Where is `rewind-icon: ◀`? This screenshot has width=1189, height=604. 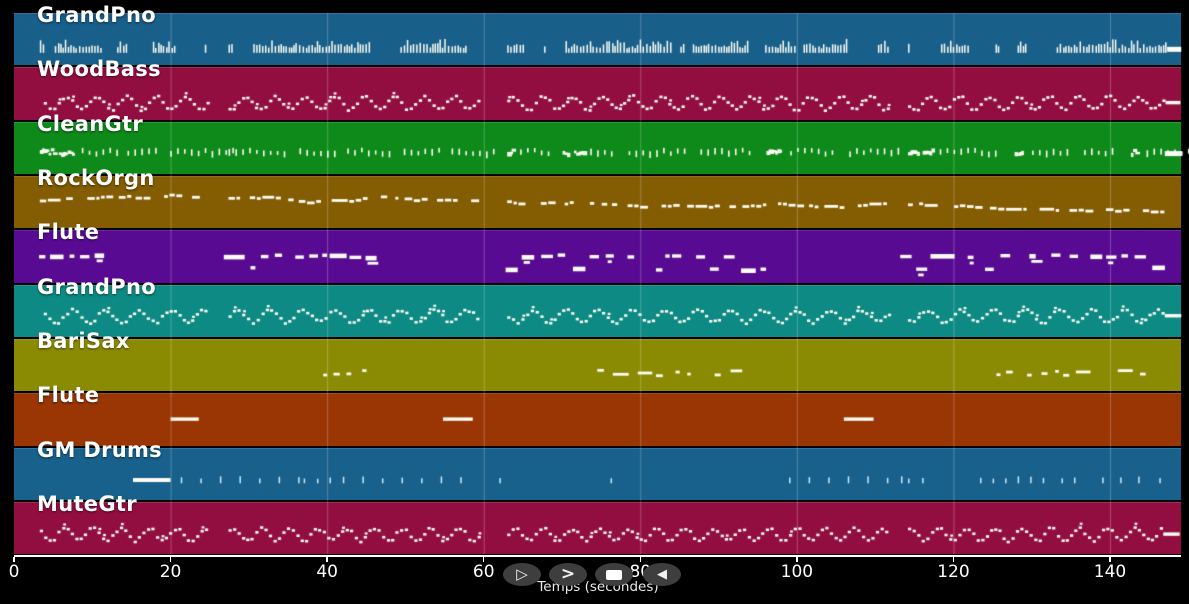
rewind-icon: ◀ is located at coordinates (662, 574).